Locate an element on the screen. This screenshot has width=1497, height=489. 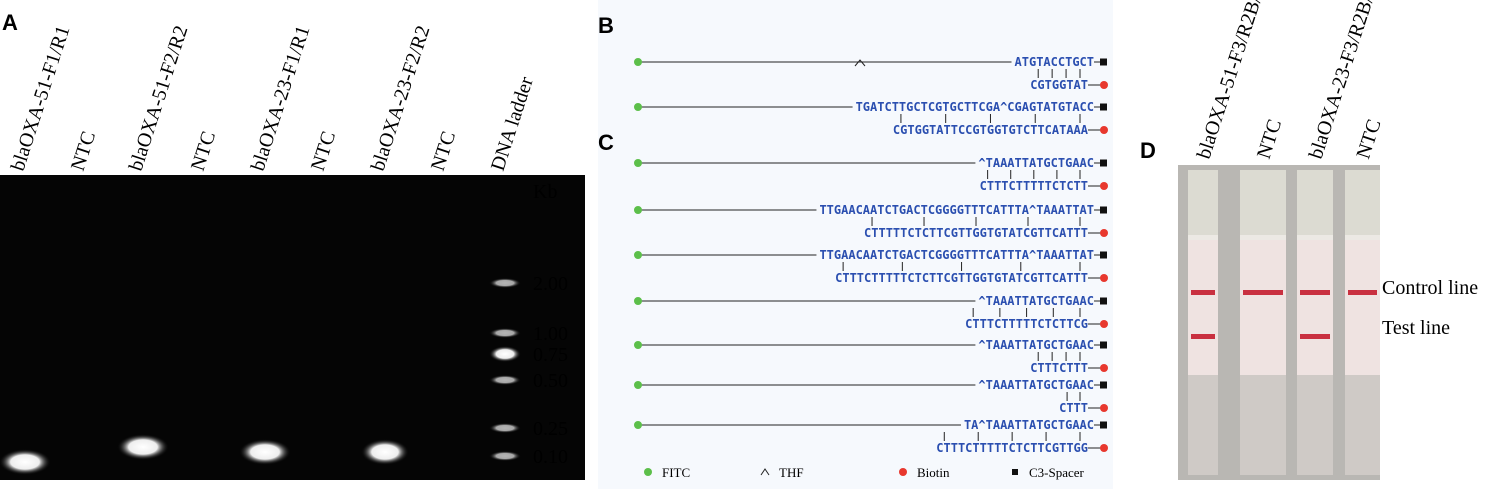
panel-label: C is located at coordinates (606, 142).